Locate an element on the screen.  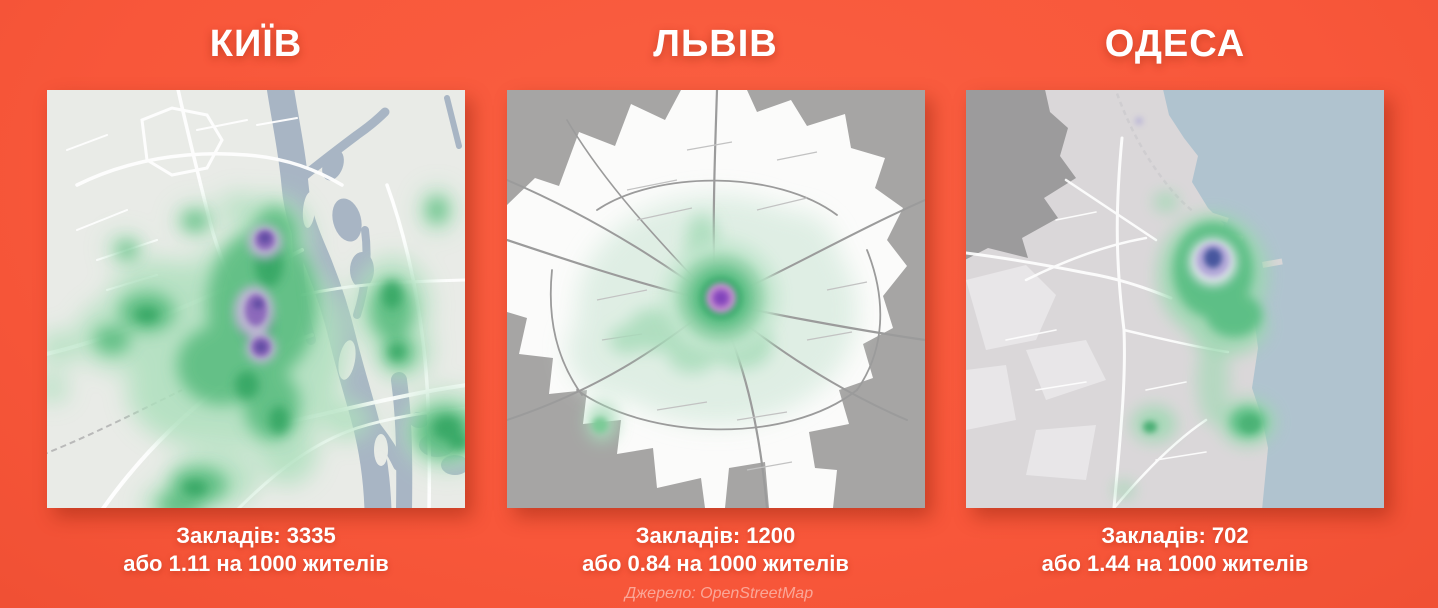
outside-boundary-region is located at coordinates (1021, 174).